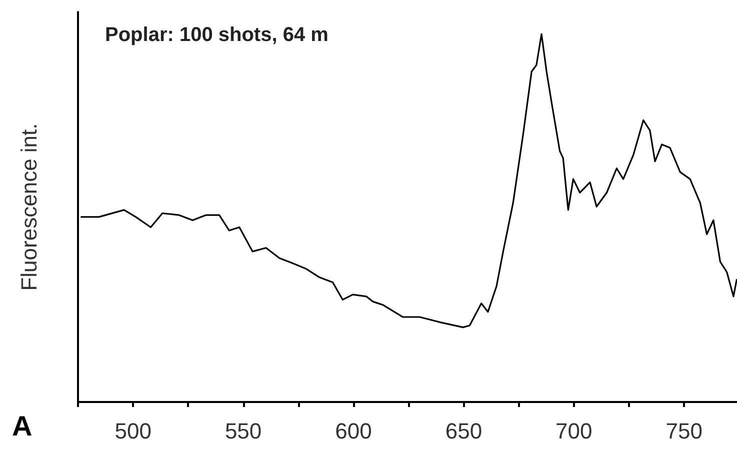 Image resolution: width=737 pixels, height=462 pixels. Describe the element at coordinates (133, 431) in the screenshot. I see `x-tick-label: 500` at that location.